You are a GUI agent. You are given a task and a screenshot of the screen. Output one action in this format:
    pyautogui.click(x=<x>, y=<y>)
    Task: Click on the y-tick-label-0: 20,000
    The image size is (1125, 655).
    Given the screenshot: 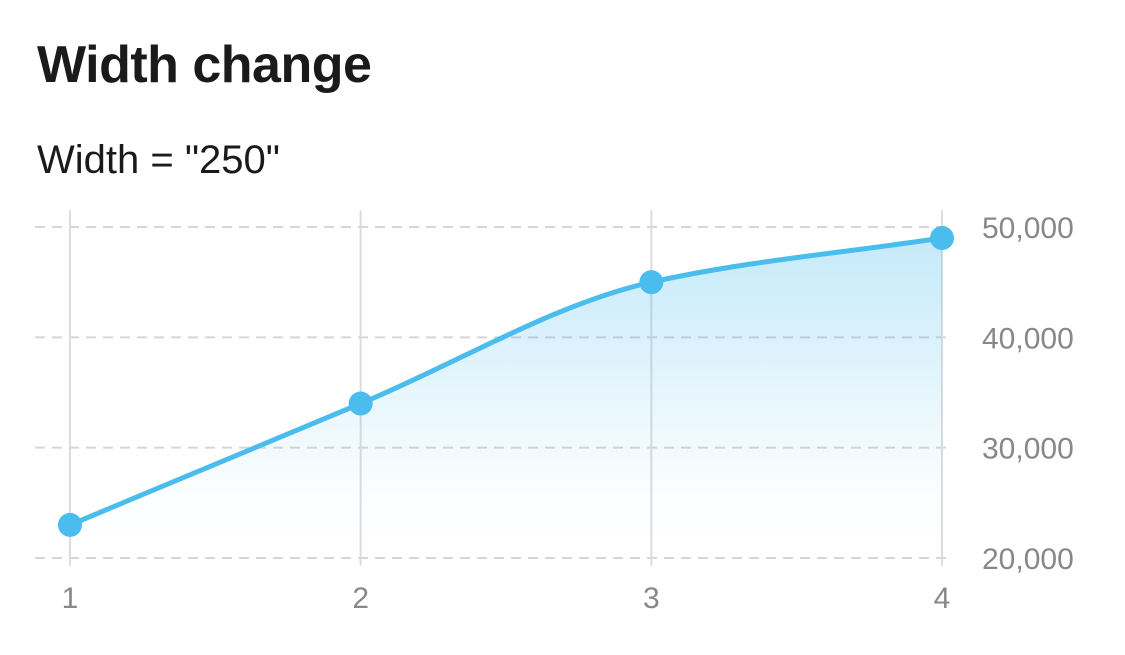 What is the action you would take?
    pyautogui.click(x=1028, y=559)
    